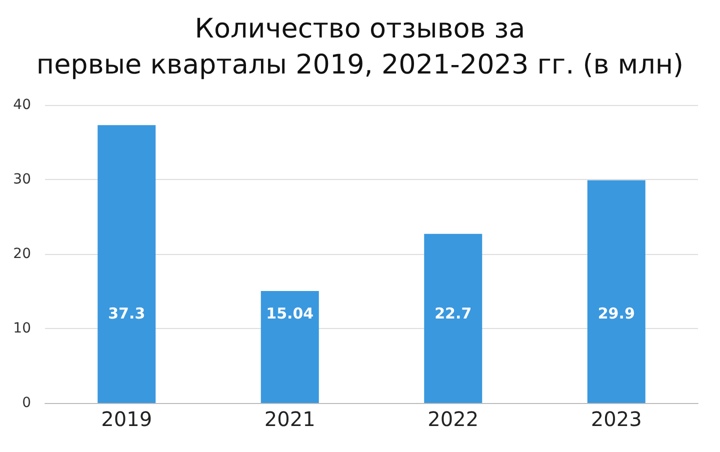 Image resolution: width=720 pixels, height=452 pixels. What do you see at coordinates (22, 254) in the screenshot?
I see `y-tick-label: 20` at bounding box center [22, 254].